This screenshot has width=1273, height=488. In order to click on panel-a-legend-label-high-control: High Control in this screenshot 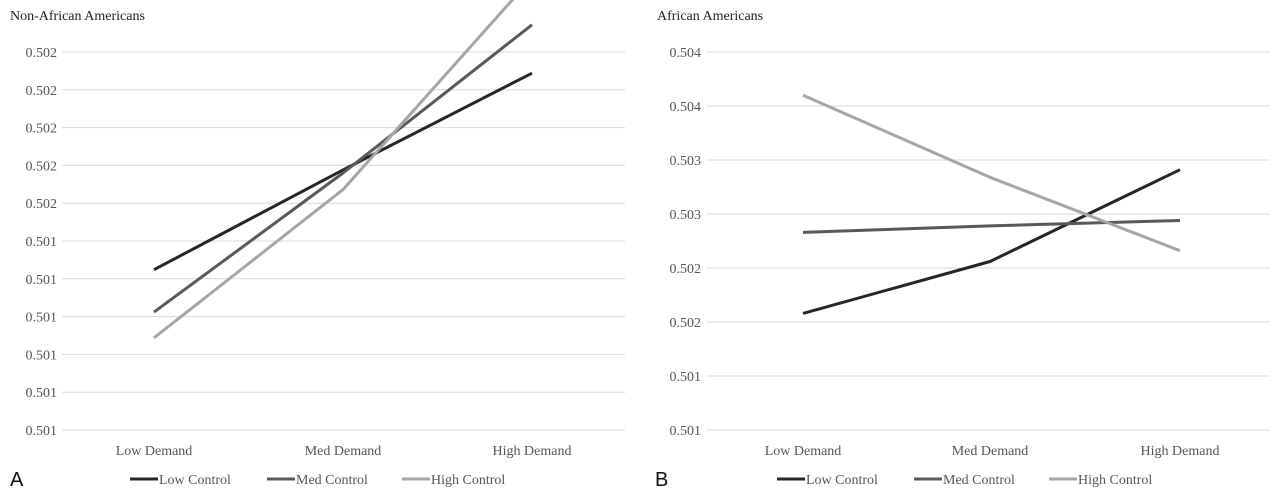, I will do `click(468, 480)`.